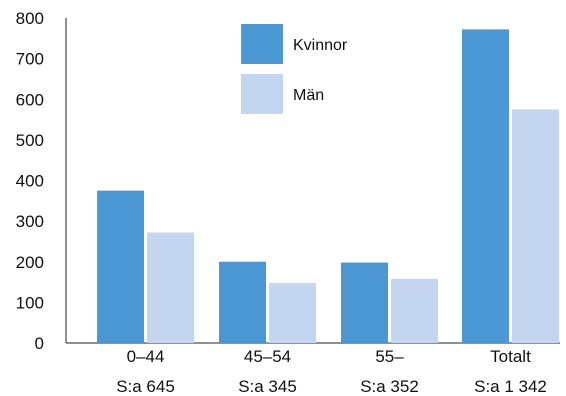 This screenshot has width=566, height=396. Describe the element at coordinates (267, 356) in the screenshot. I see `x-category-label: 45–54` at that location.